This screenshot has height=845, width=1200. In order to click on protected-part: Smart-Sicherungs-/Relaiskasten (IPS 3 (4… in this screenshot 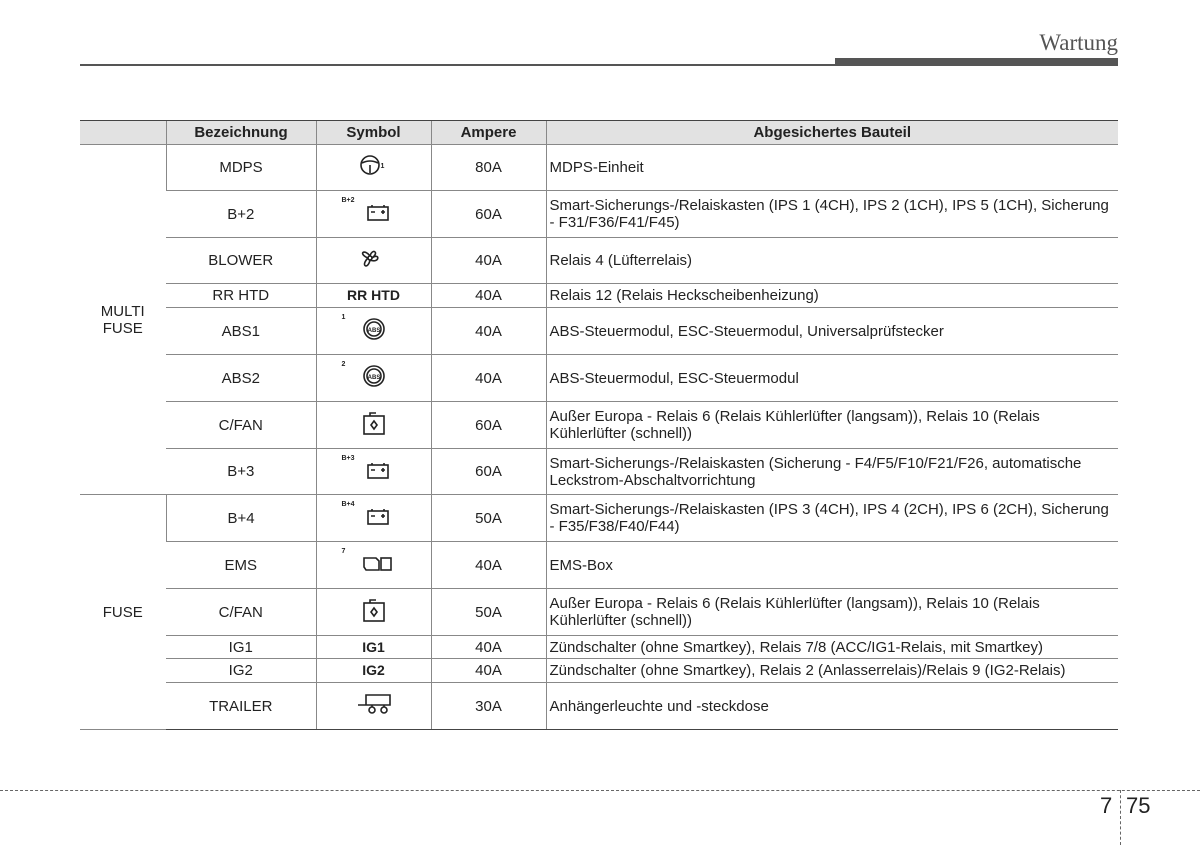, I will do `click(831, 518)`.